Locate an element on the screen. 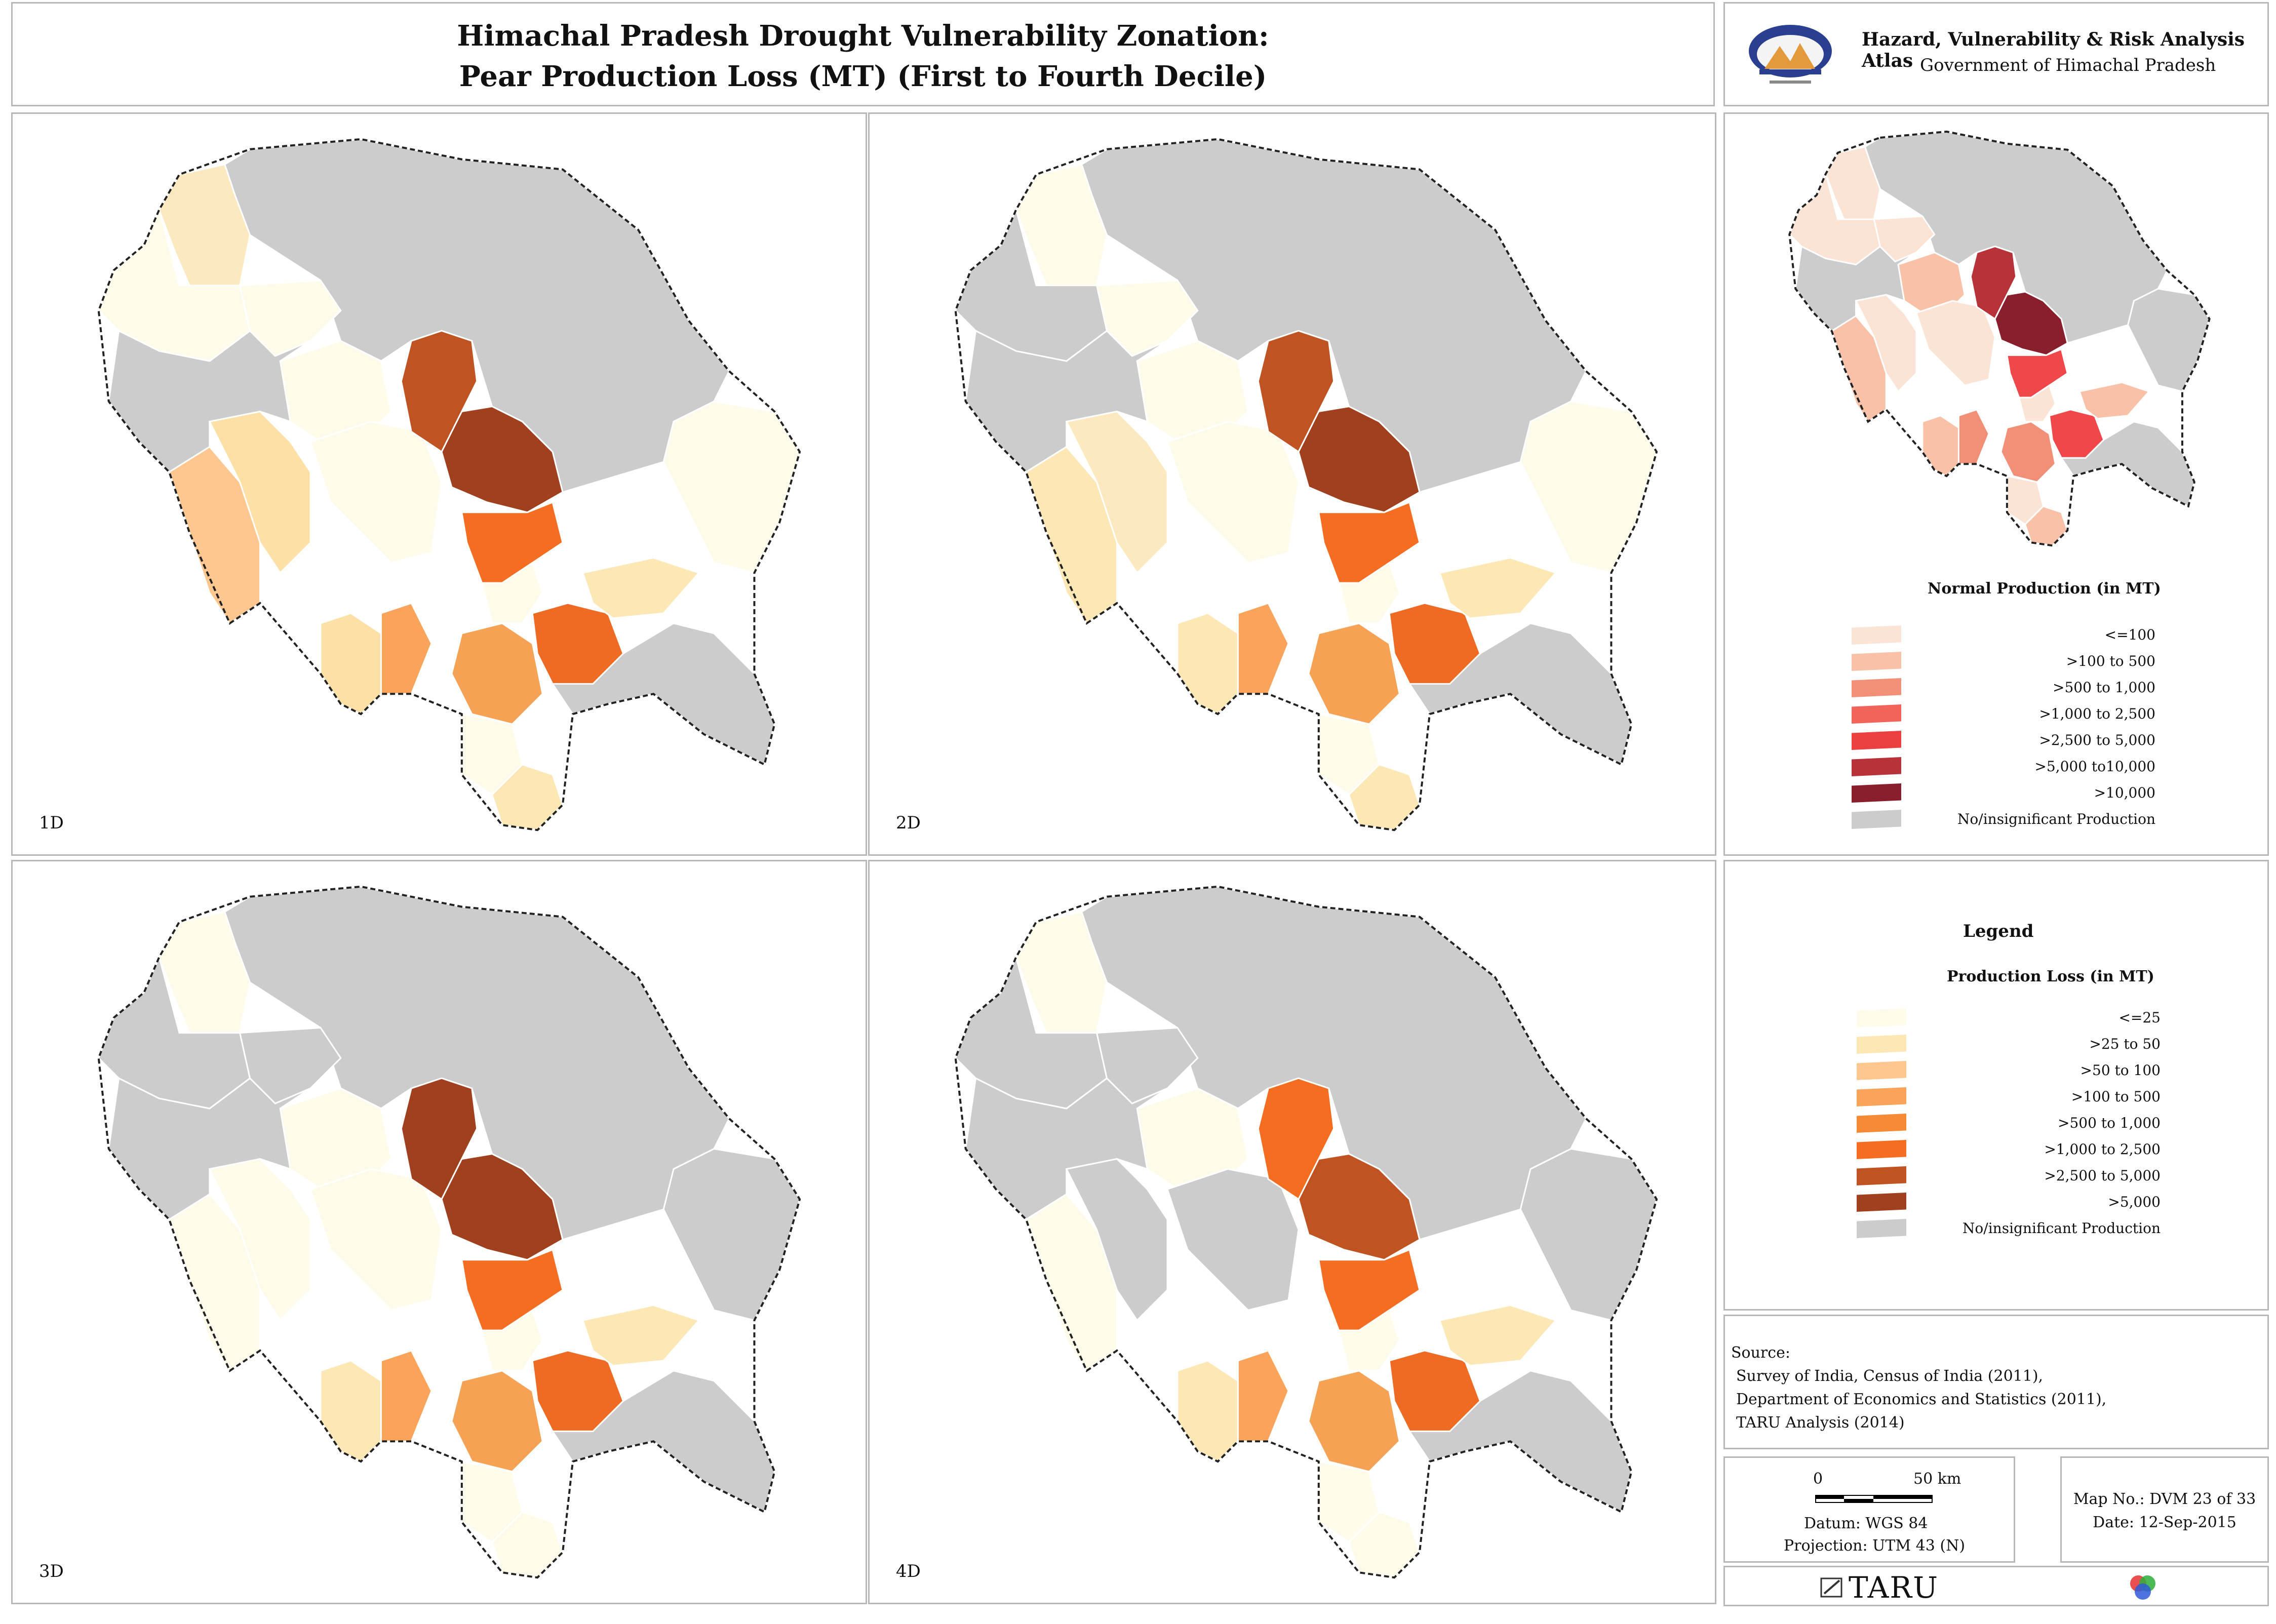 The image size is (2276, 1624). normal-legend-row: >2,500 to 5,000 is located at coordinates (2003, 741).